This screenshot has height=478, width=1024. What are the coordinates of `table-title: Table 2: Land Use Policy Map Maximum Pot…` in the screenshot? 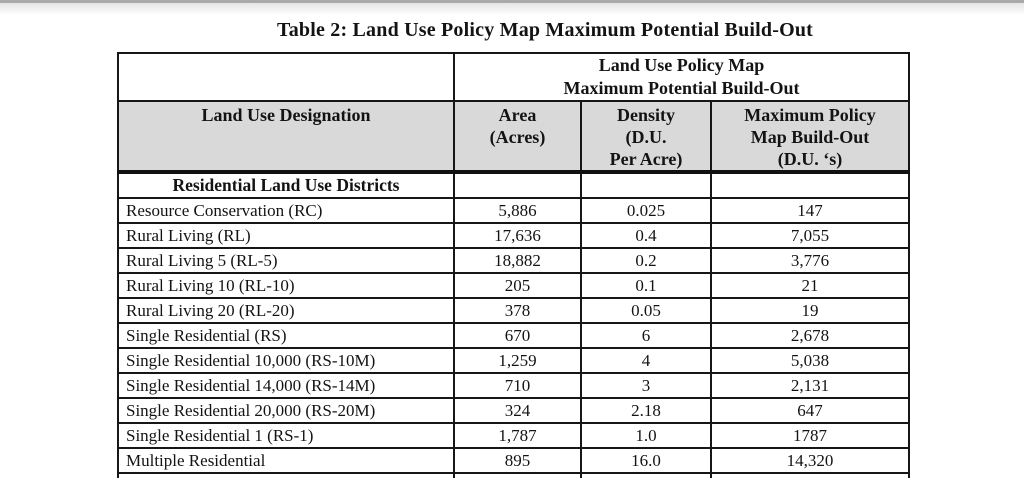 It's located at (545, 30).